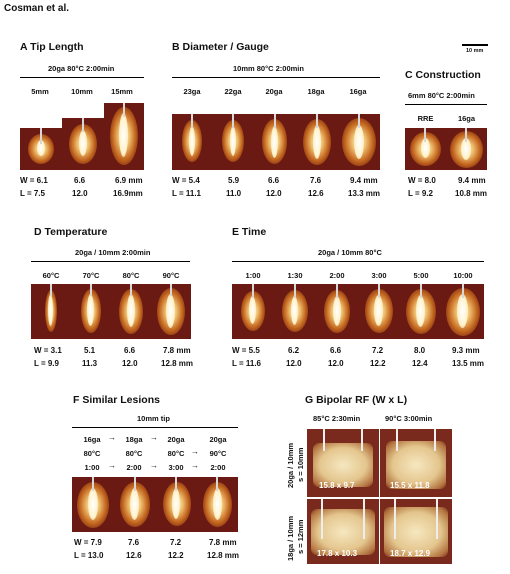 This screenshot has height=574, width=510. What do you see at coordinates (71, 232) in the screenshot?
I see `panel-d-title: D Temperature` at bounding box center [71, 232].